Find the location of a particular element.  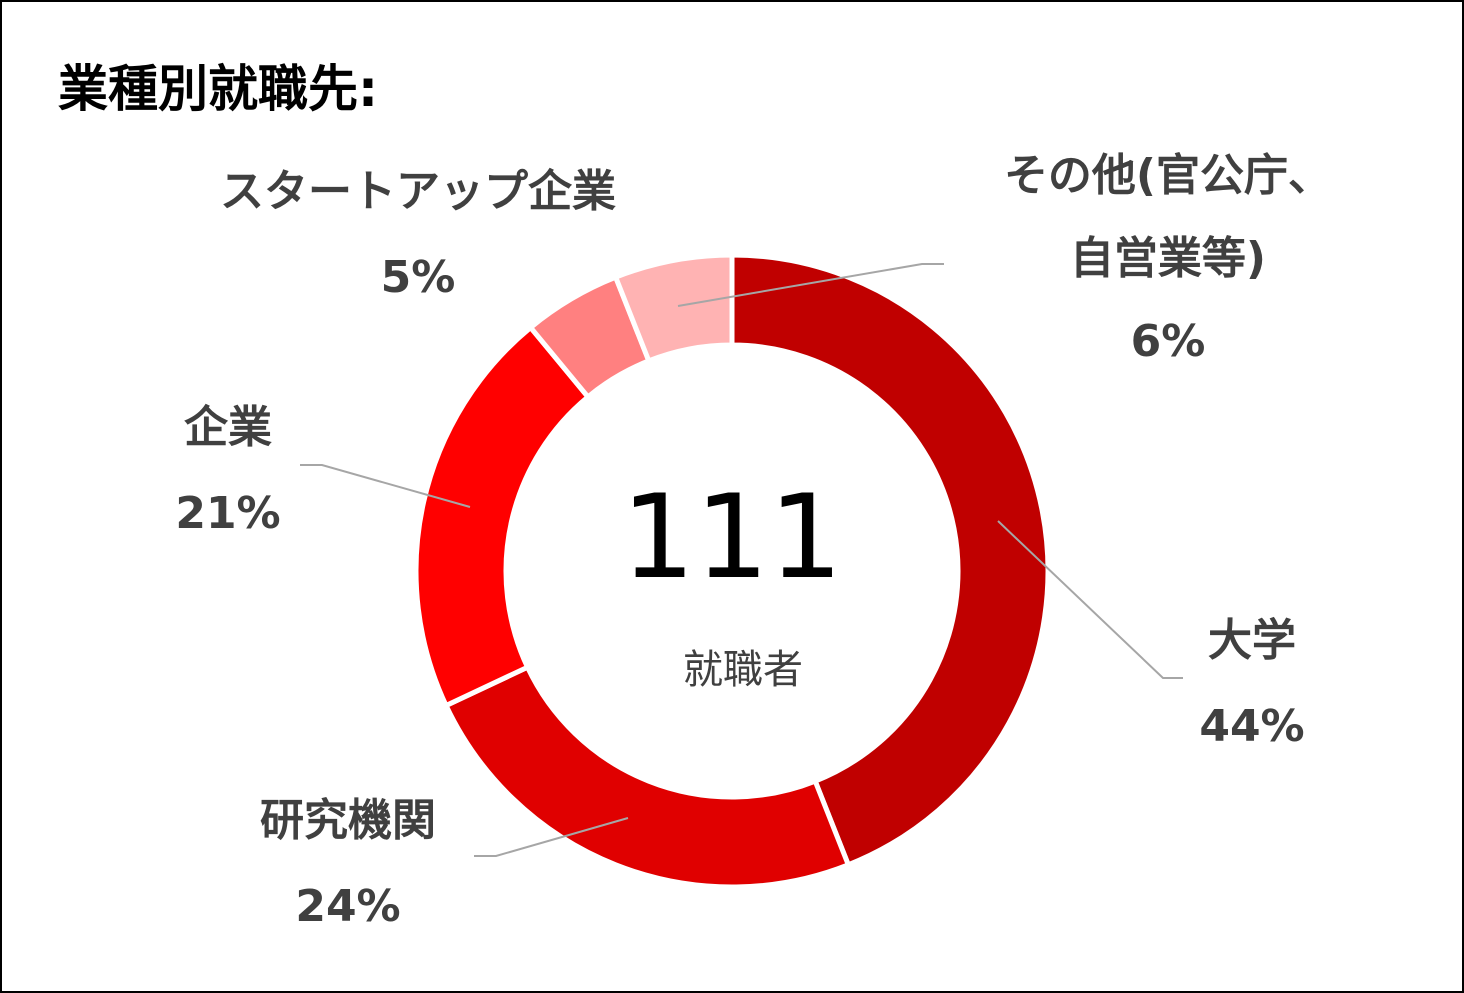

center-caption: 就職者 is located at coordinates (743, 670).